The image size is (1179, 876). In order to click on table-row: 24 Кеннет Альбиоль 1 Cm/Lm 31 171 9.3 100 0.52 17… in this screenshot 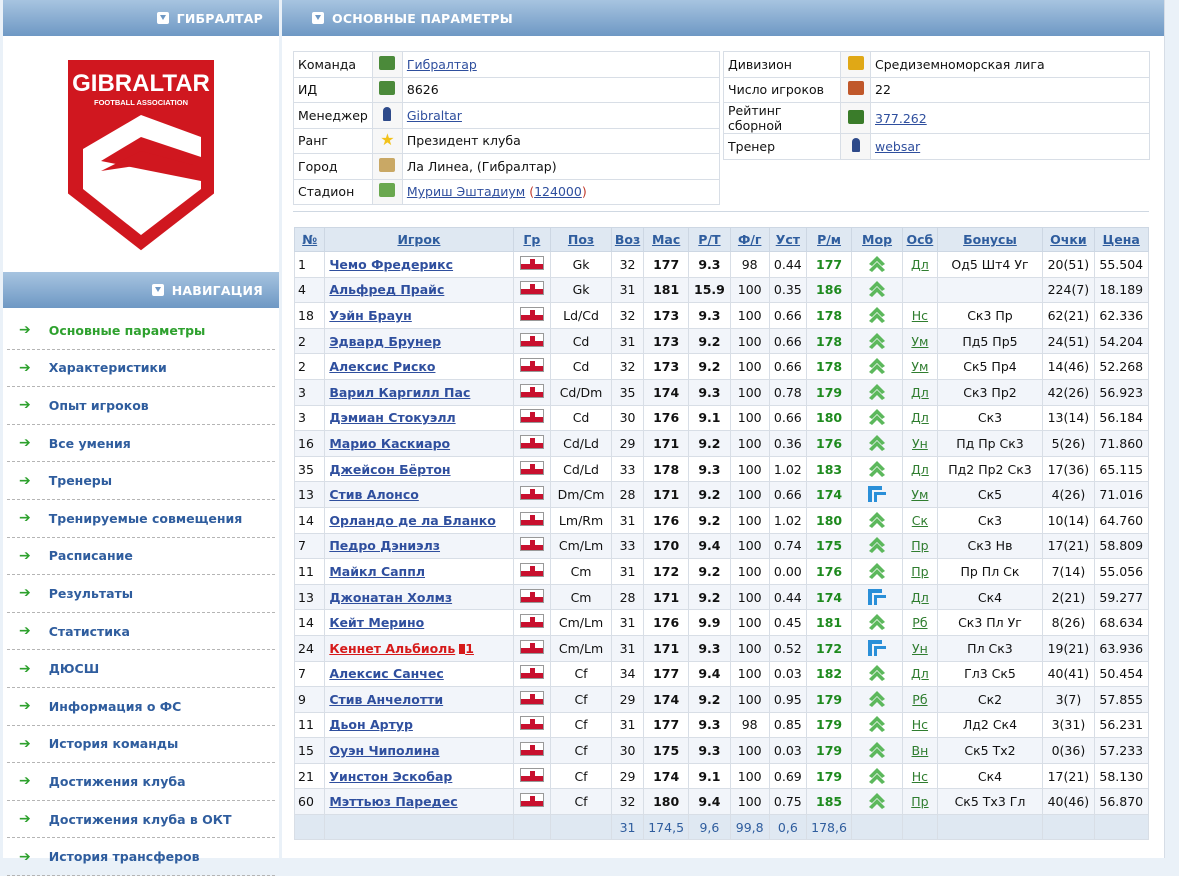, I will do `click(721, 648)`.